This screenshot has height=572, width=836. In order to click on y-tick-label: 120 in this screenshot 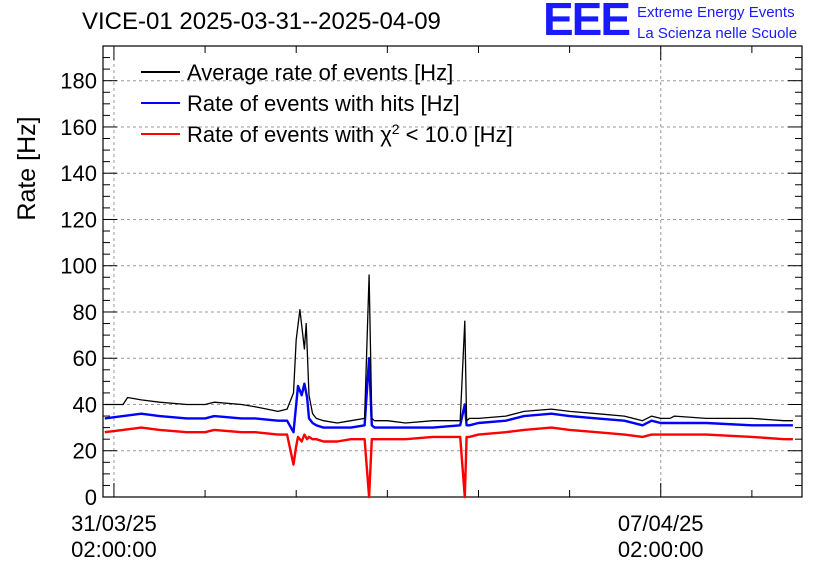, I will do `click(78, 219)`.